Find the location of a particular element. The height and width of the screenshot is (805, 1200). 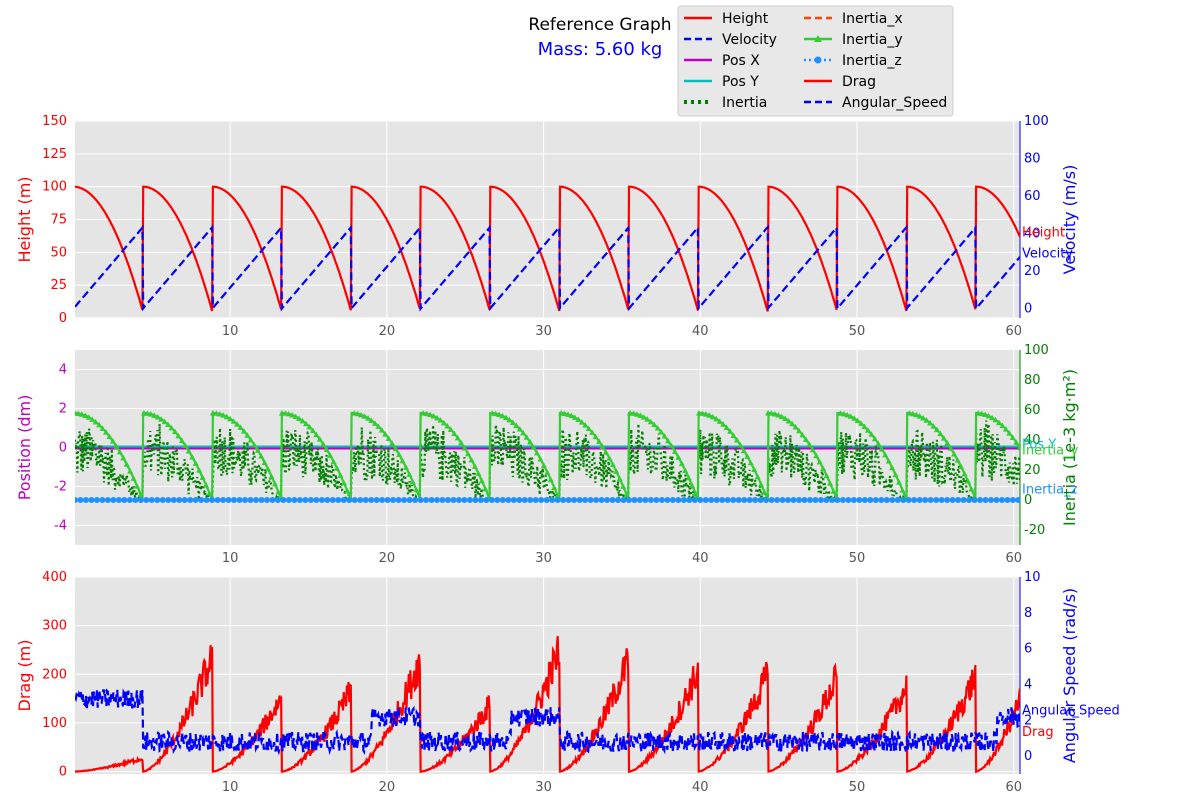

left-tick-label: 25 is located at coordinates (58, 285).